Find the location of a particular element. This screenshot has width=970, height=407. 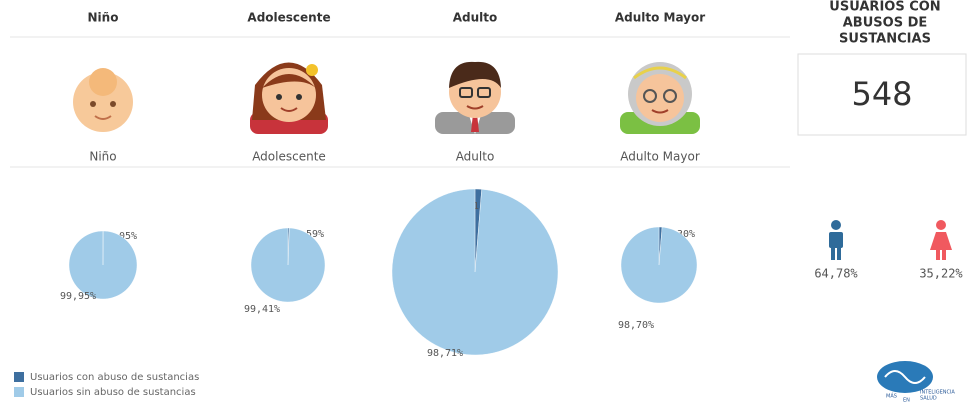

header-label: Niño is located at coordinates (103, 18).